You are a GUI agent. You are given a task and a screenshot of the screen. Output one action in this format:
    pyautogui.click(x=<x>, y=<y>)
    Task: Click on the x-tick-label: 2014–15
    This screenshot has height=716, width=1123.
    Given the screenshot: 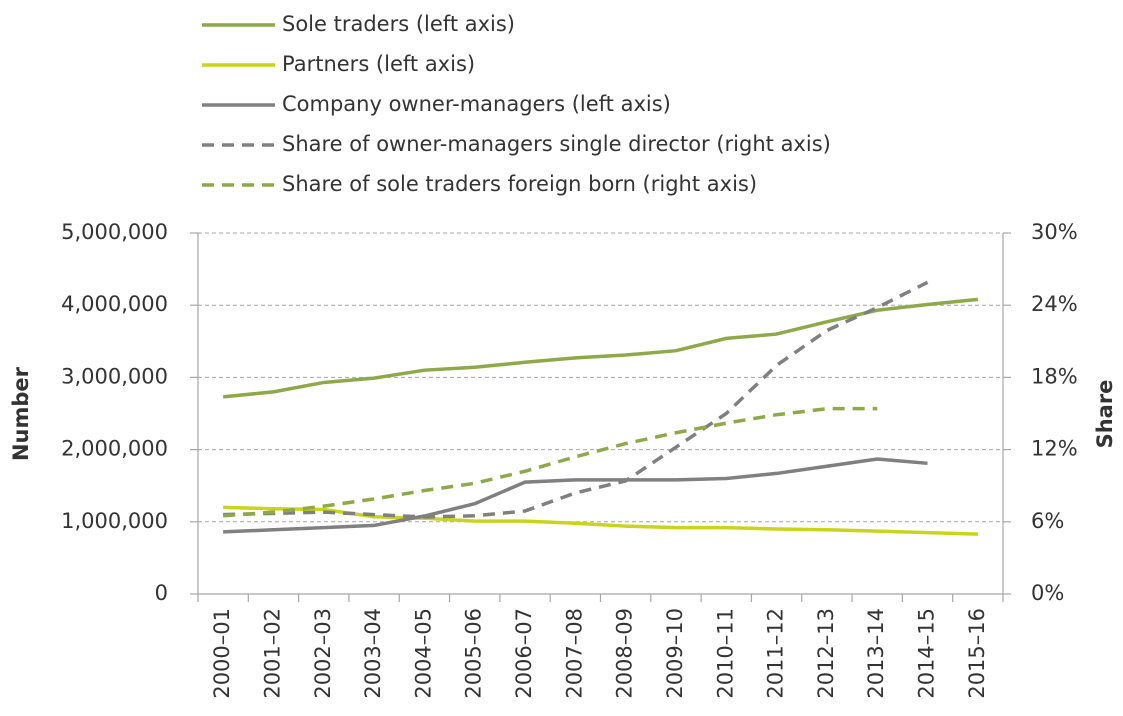 What is the action you would take?
    pyautogui.click(x=927, y=653)
    